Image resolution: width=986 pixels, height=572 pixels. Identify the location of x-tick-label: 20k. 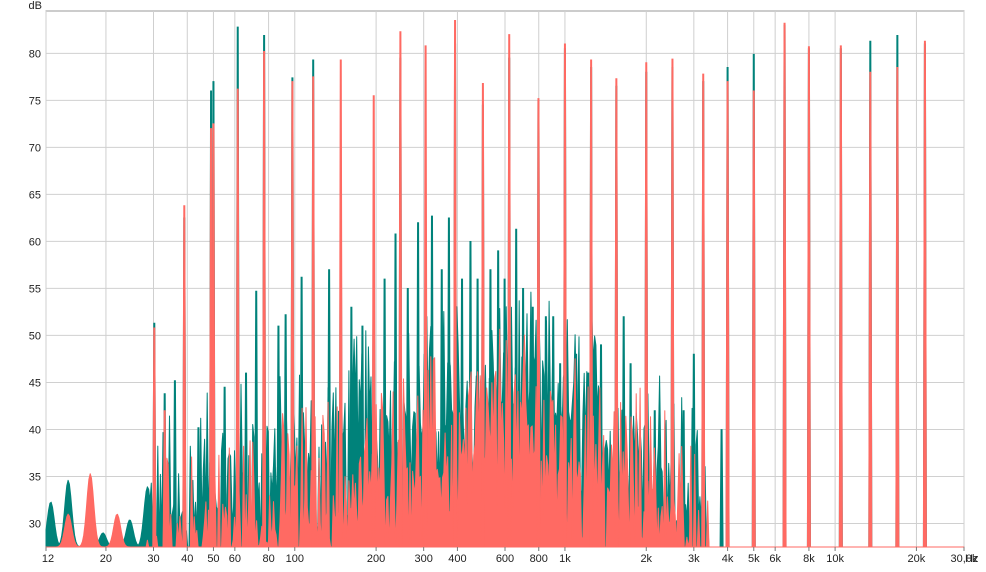
(917, 559).